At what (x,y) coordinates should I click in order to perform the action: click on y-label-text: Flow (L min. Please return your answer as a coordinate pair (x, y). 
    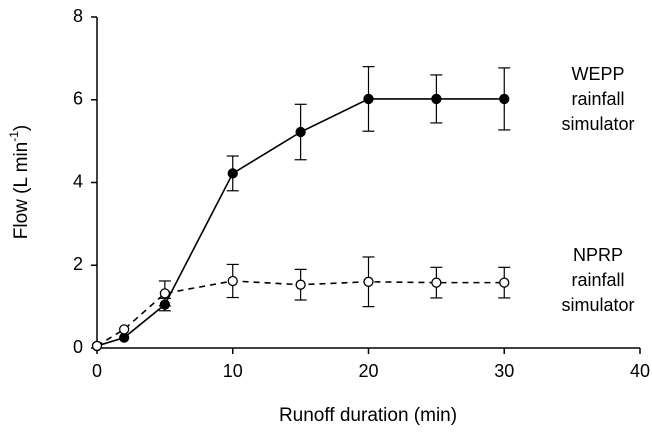
    Looking at the image, I should click on (21, 190).